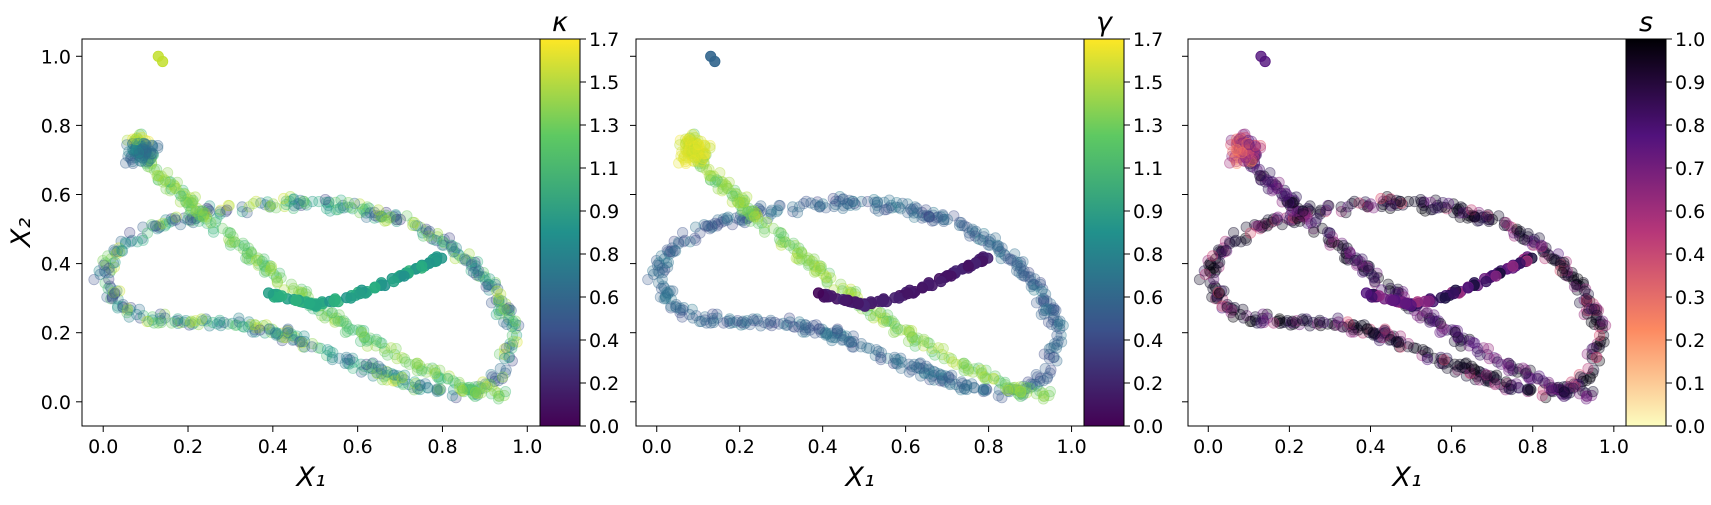 This screenshot has width=1711, height=505. I want to click on colorbar-tick-label: 0.8, so click(1148, 255).